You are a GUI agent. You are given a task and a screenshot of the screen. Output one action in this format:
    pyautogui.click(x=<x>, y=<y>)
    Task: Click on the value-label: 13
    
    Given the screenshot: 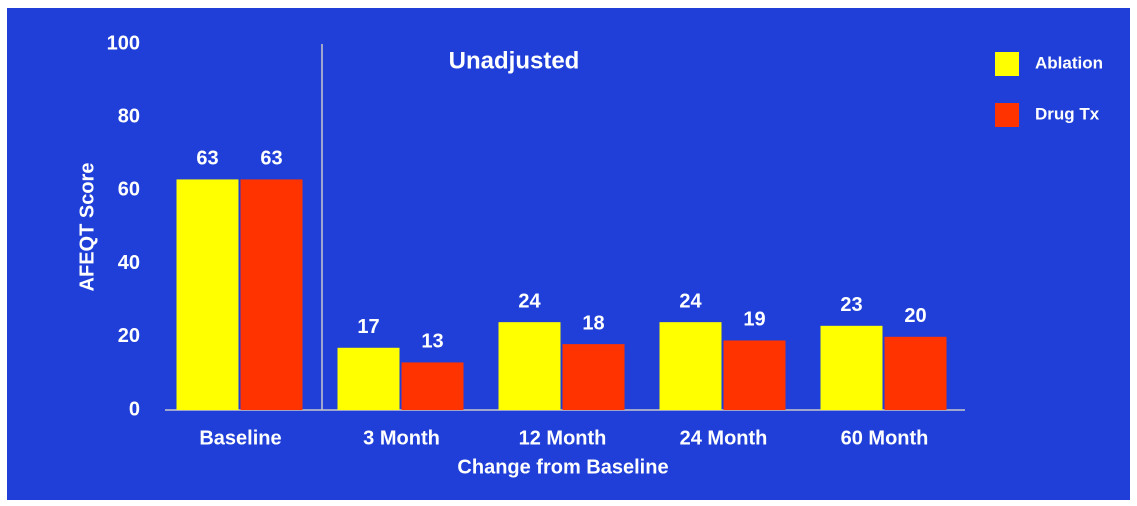 What is the action you would take?
    pyautogui.click(x=432, y=342)
    